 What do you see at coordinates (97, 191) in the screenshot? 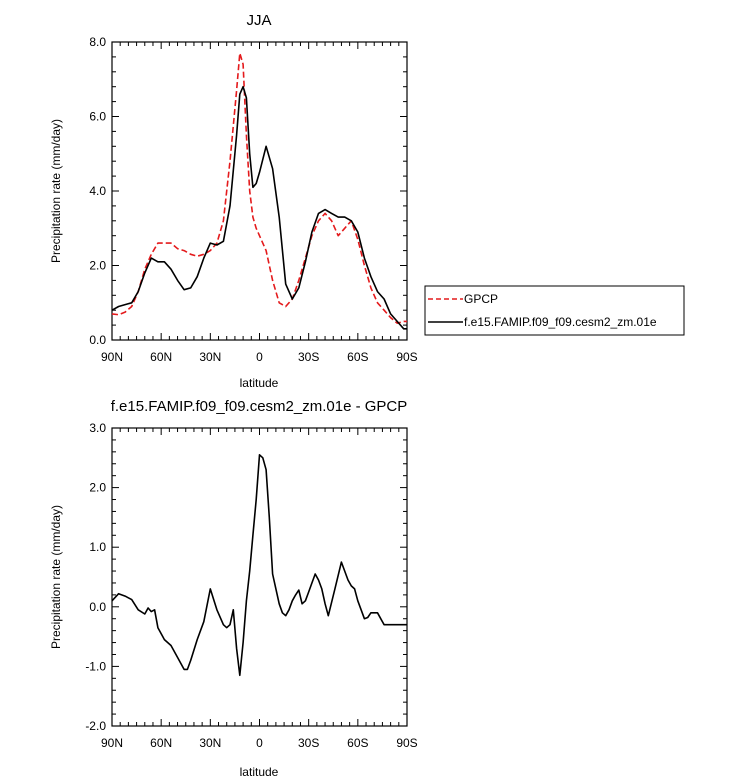
I see `y-tick-label: 4.0` at bounding box center [97, 191].